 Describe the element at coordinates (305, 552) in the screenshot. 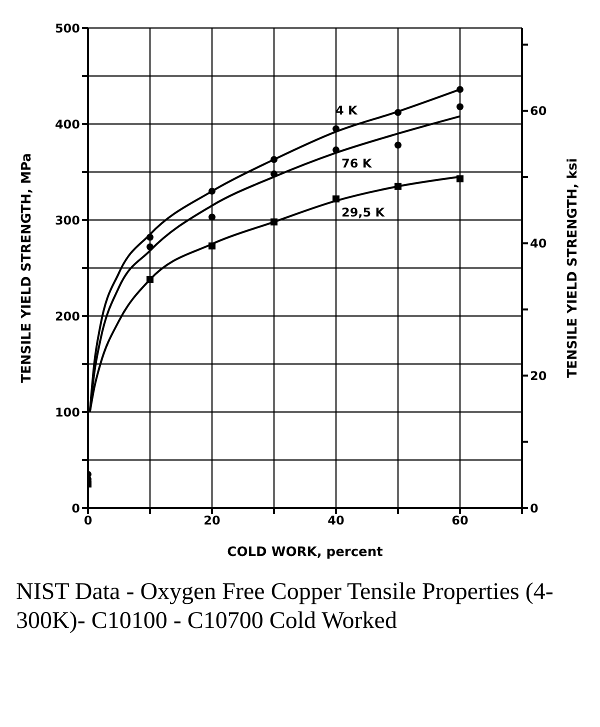

I see `x-axis-title: COLD WORK, percent` at that location.